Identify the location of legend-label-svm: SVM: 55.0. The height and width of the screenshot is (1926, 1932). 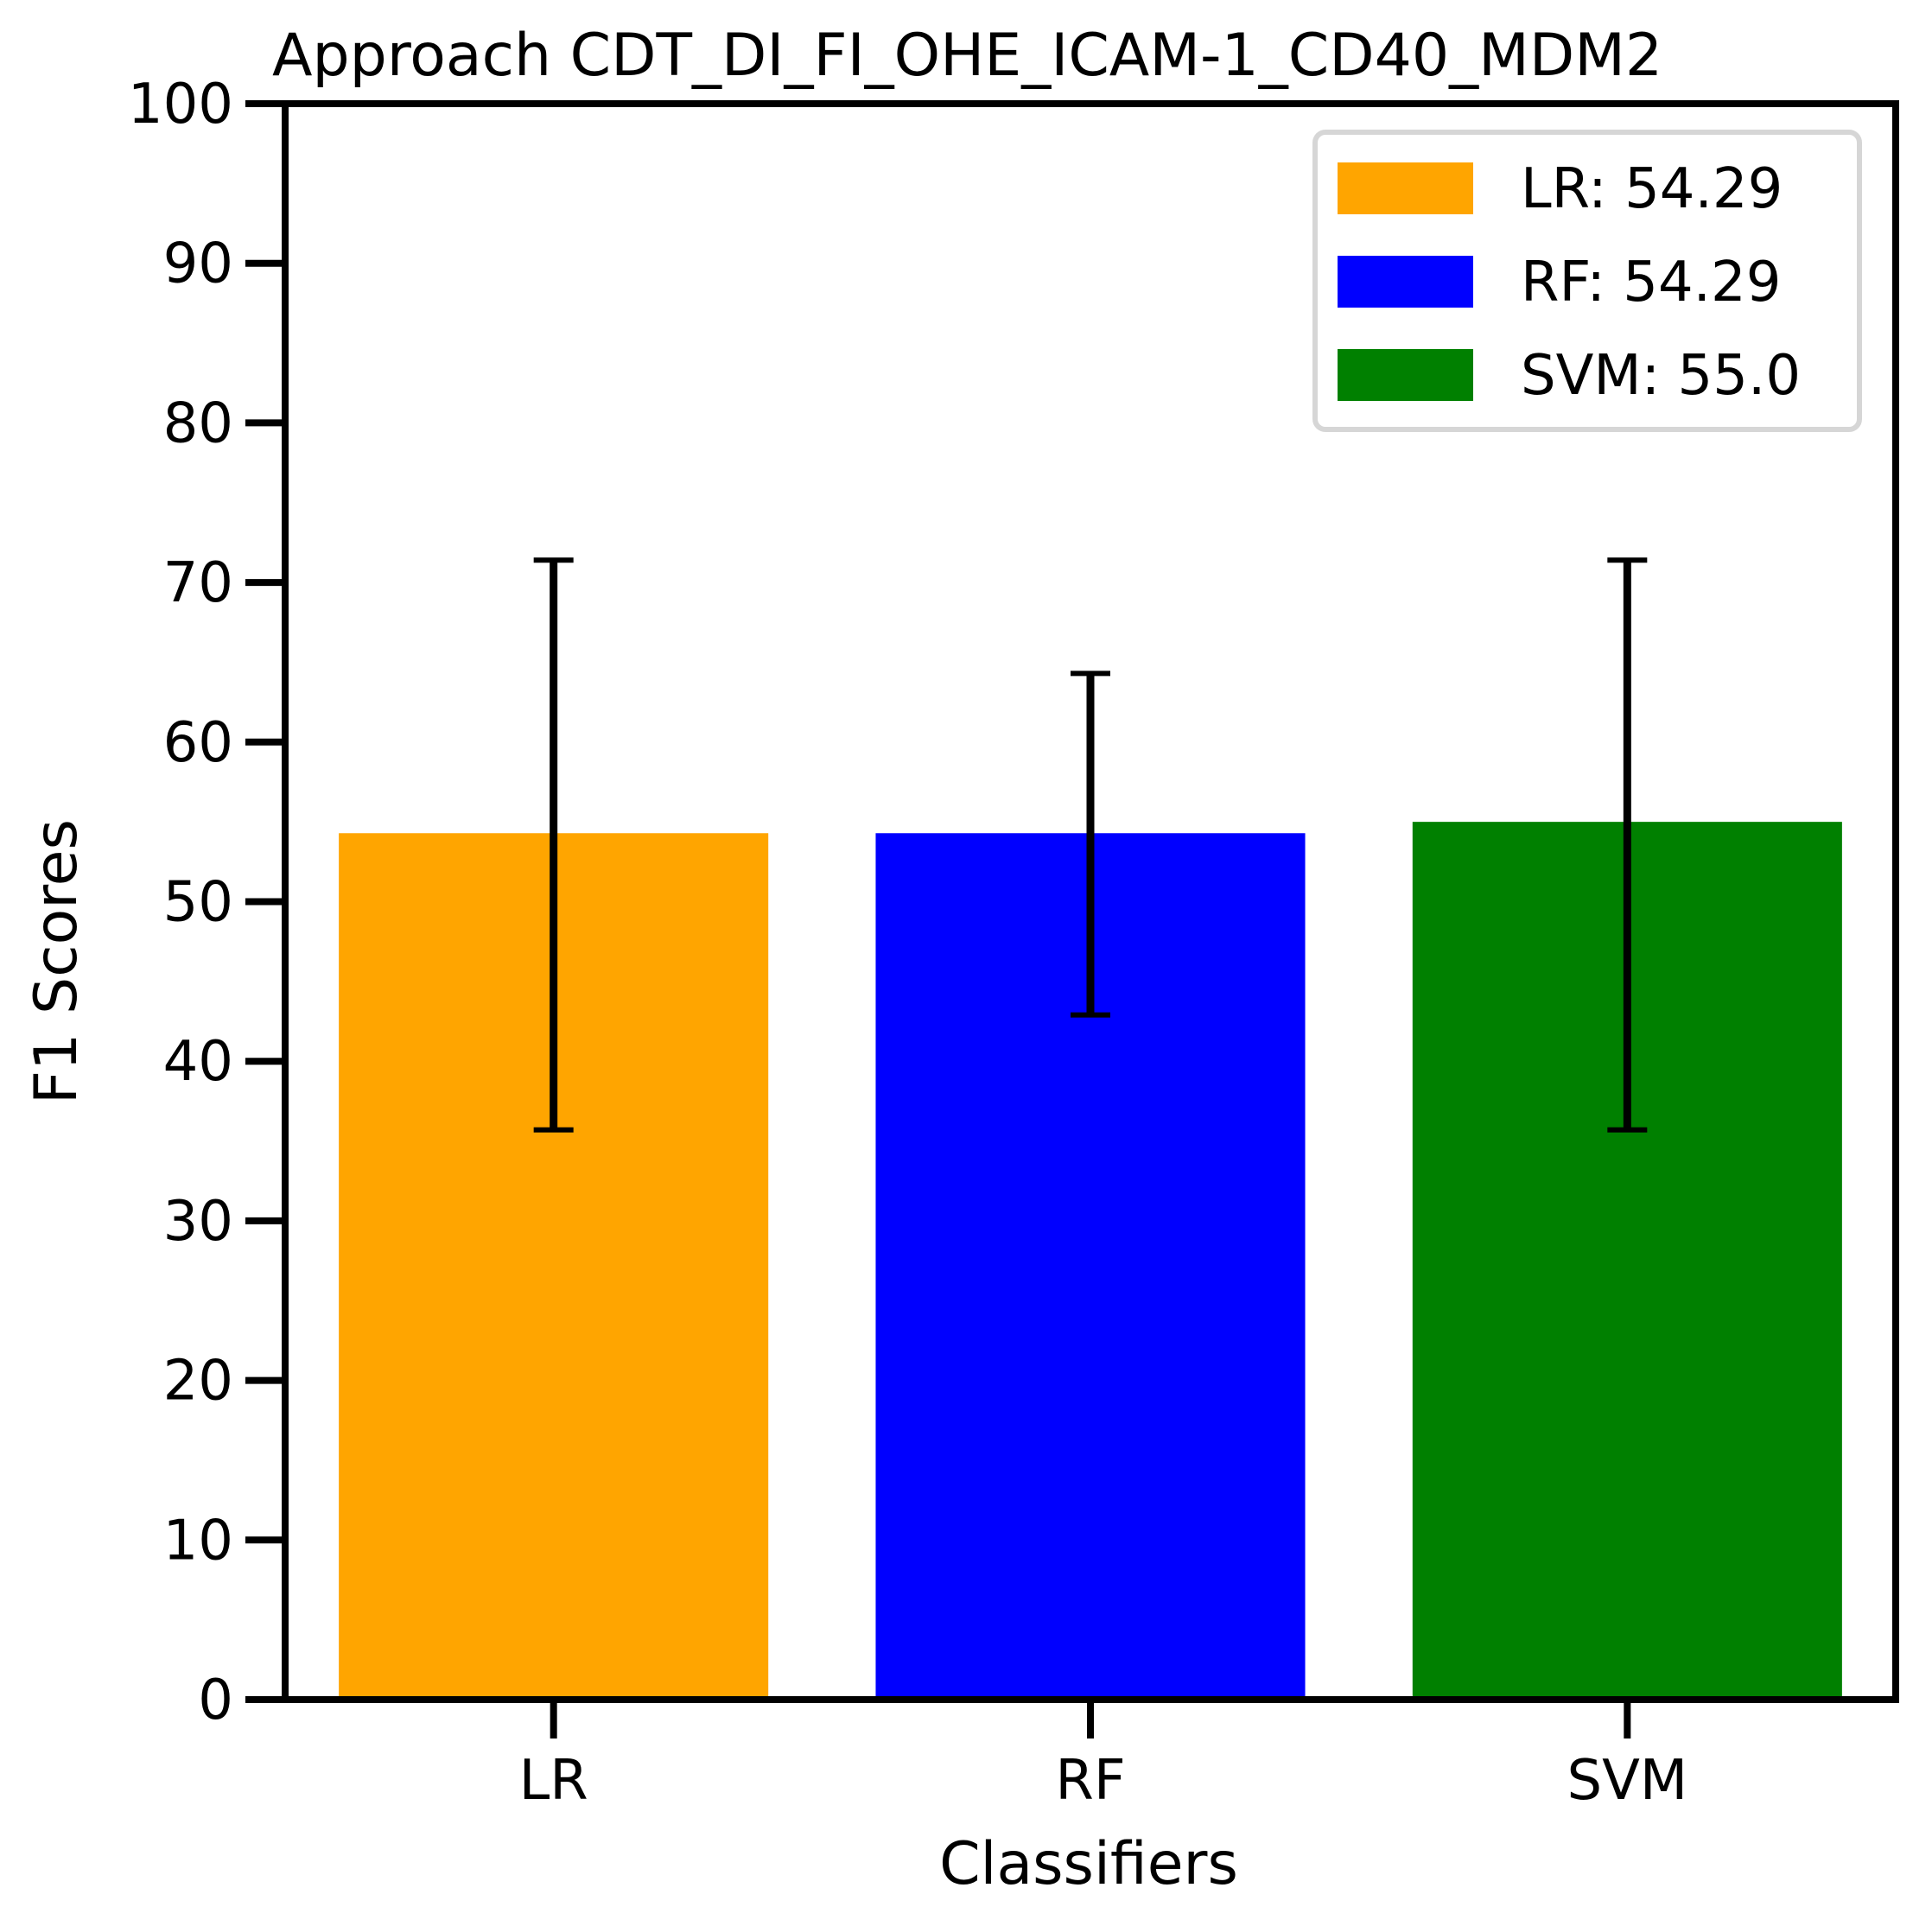
(1661, 376).